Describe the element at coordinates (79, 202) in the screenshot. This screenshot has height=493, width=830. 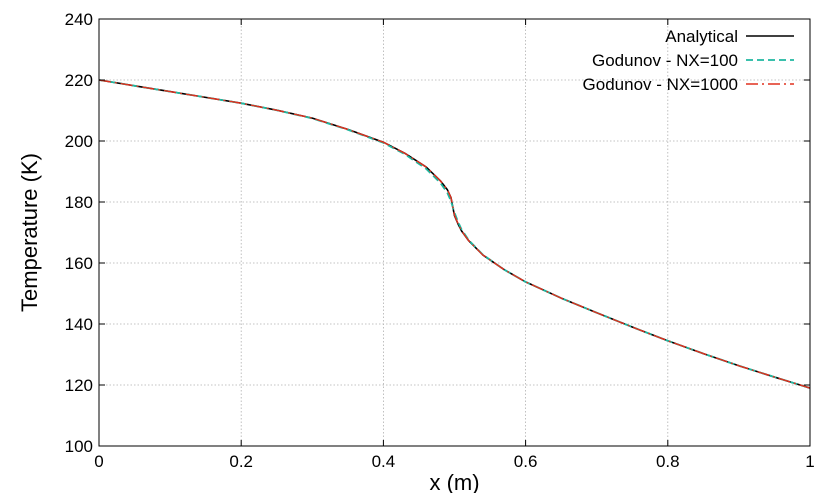
I see `y-tick-label: 180` at that location.